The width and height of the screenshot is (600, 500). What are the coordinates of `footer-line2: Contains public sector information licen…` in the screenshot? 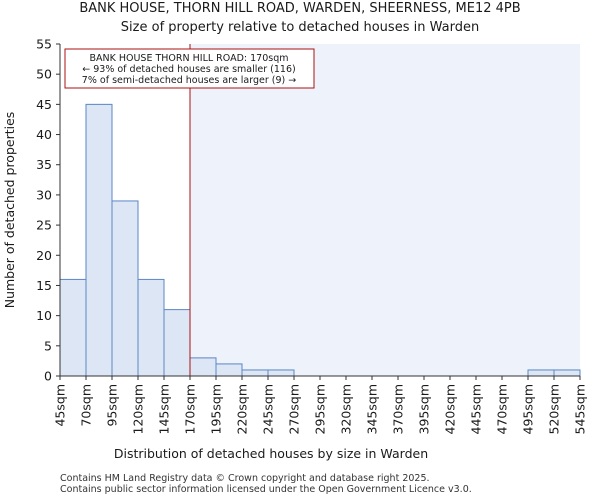 It's located at (266, 489).